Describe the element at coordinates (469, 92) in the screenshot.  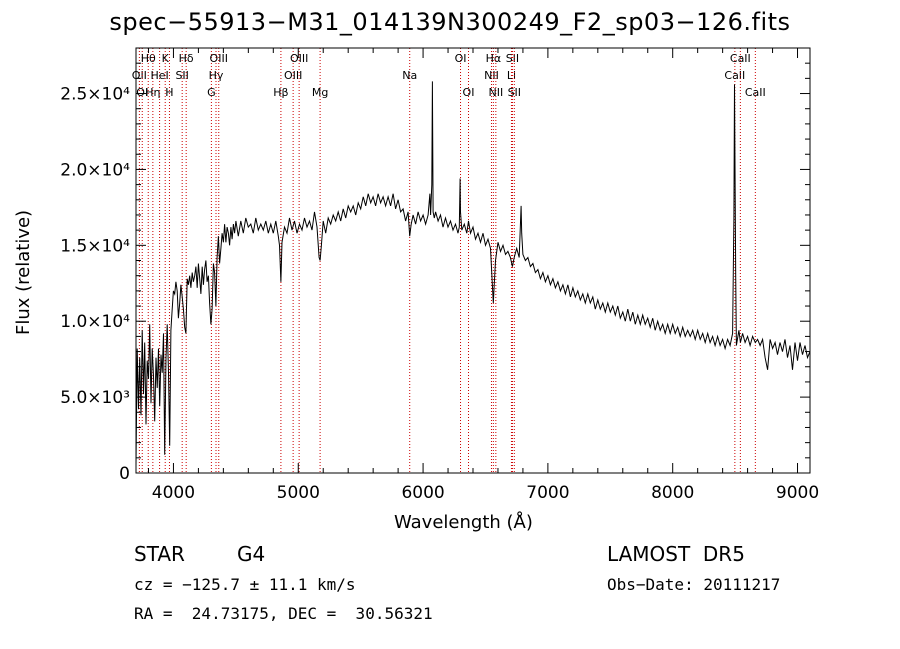
I see `line-marker-label-18-0: OI` at that location.